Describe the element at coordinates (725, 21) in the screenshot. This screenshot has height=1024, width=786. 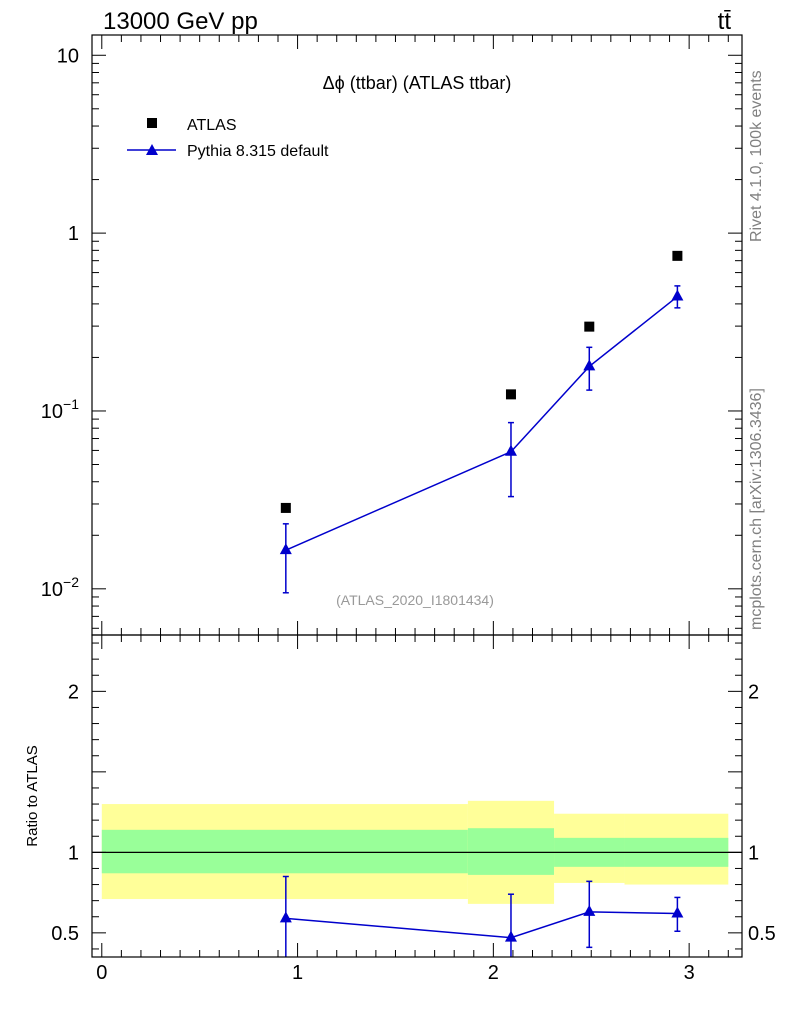
I see `process-label: tt̄` at that location.